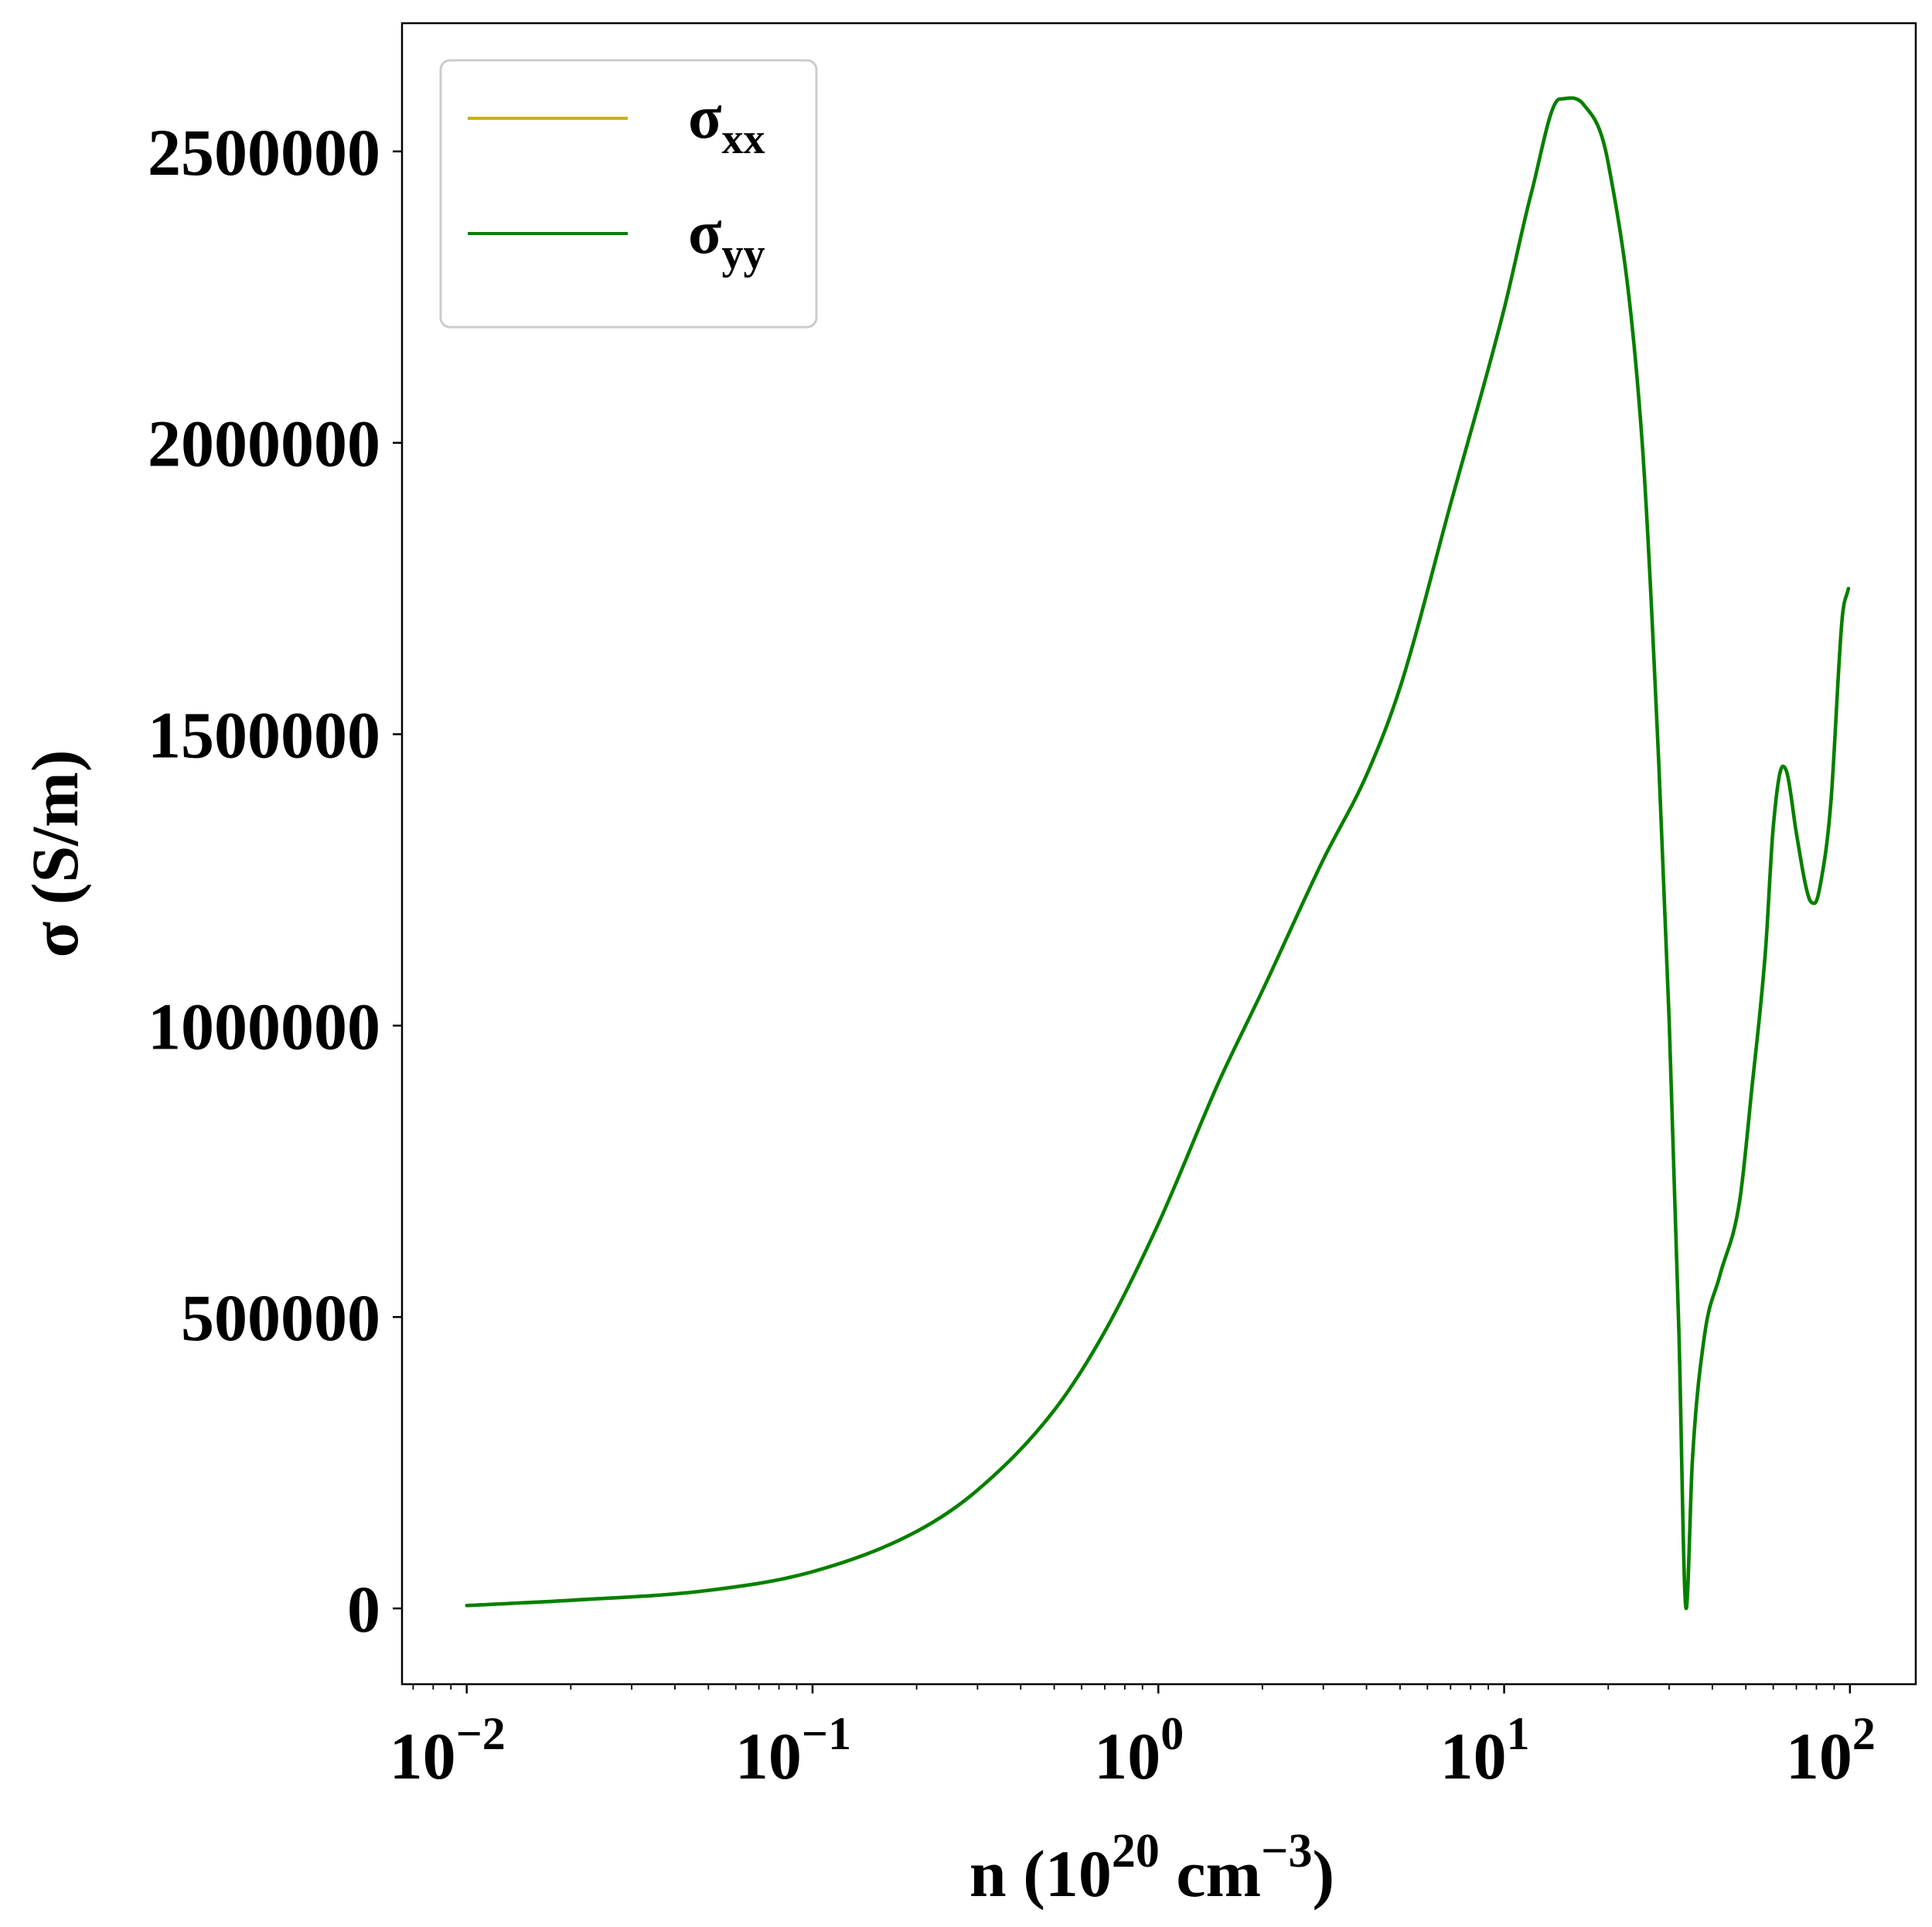  I want to click on x-tick-label: 10⁻², so click(448, 1750).